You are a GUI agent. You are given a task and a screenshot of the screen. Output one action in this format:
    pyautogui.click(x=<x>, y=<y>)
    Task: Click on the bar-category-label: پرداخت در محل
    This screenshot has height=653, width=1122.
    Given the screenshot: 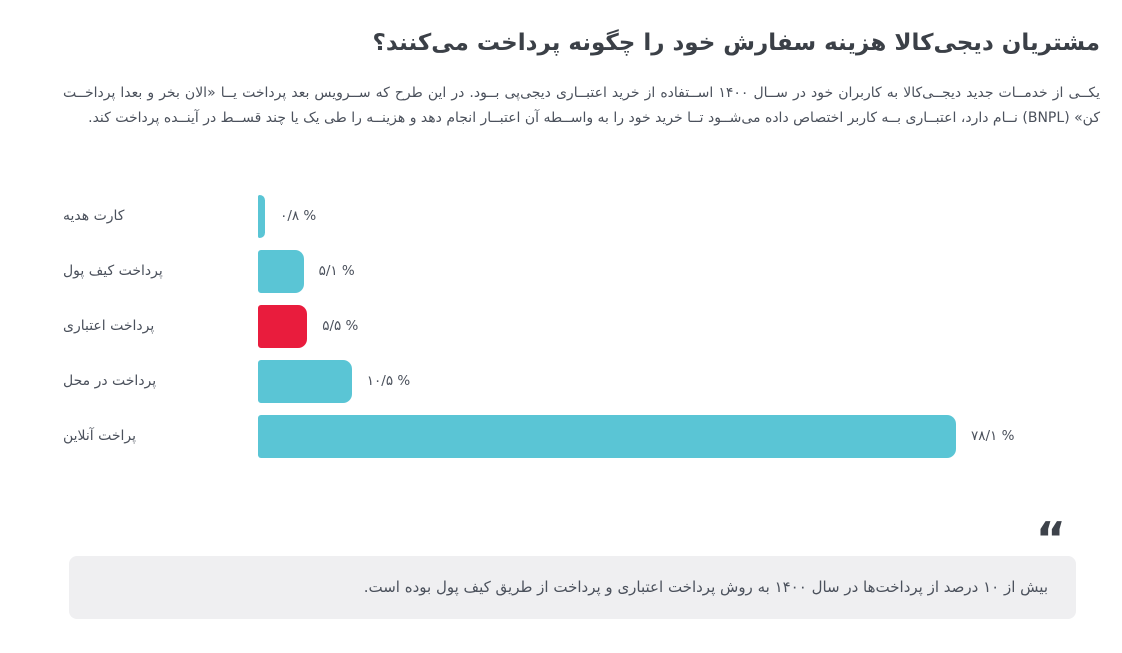 What is the action you would take?
    pyautogui.click(x=110, y=381)
    